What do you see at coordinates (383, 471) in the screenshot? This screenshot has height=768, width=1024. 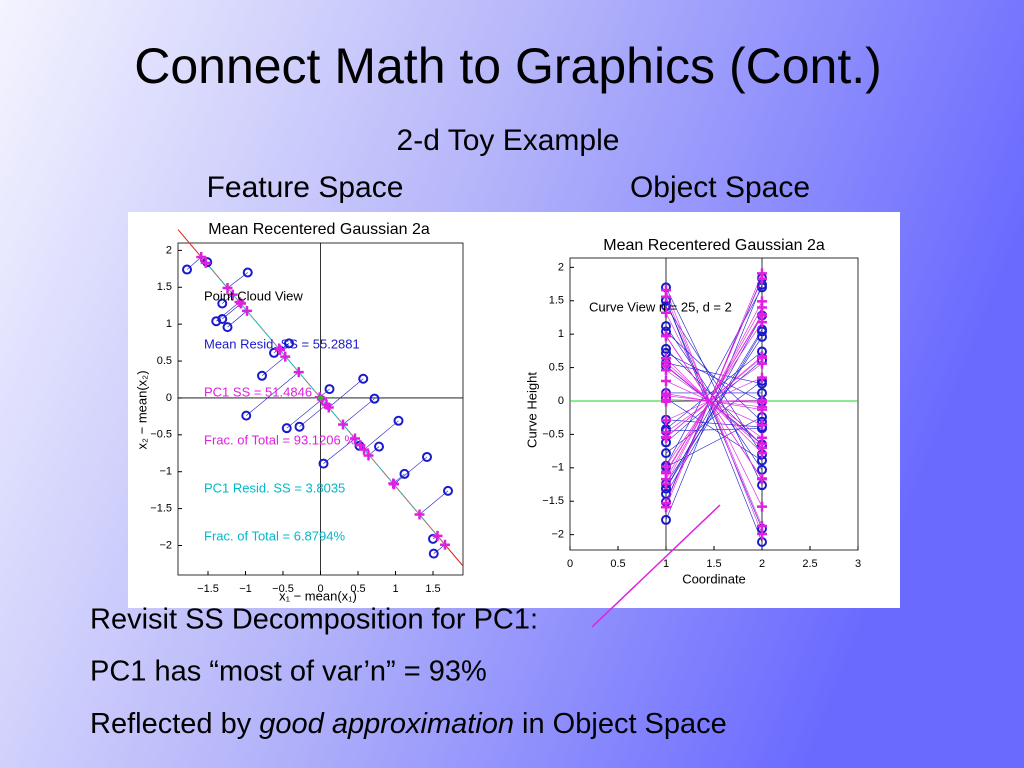 I see `projection-line` at bounding box center [383, 471].